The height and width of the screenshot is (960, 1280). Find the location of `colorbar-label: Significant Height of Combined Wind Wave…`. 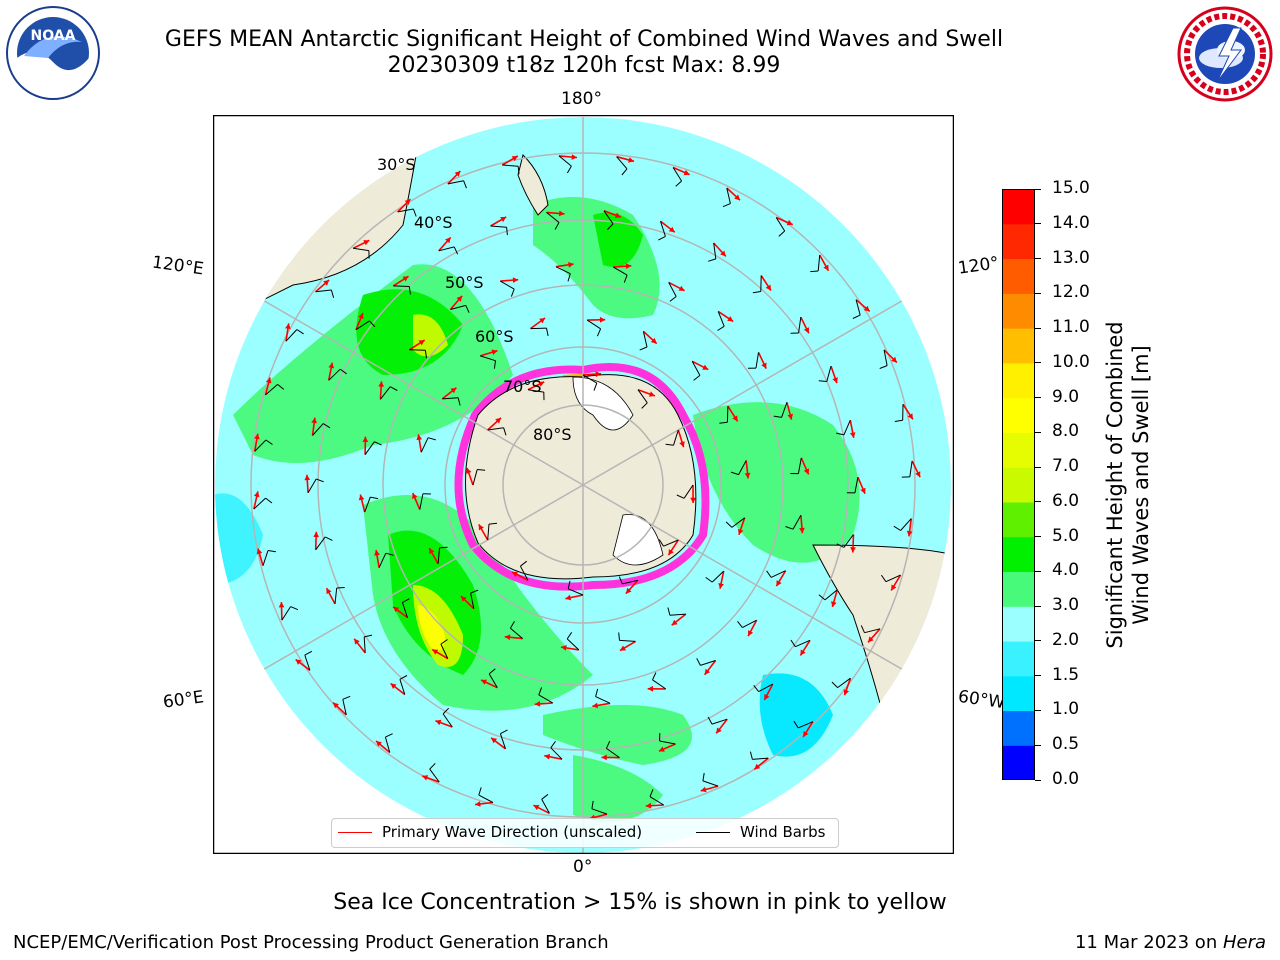

colorbar-label: Significant Height of Combined Wind Wave… is located at coordinates (1128, 484).